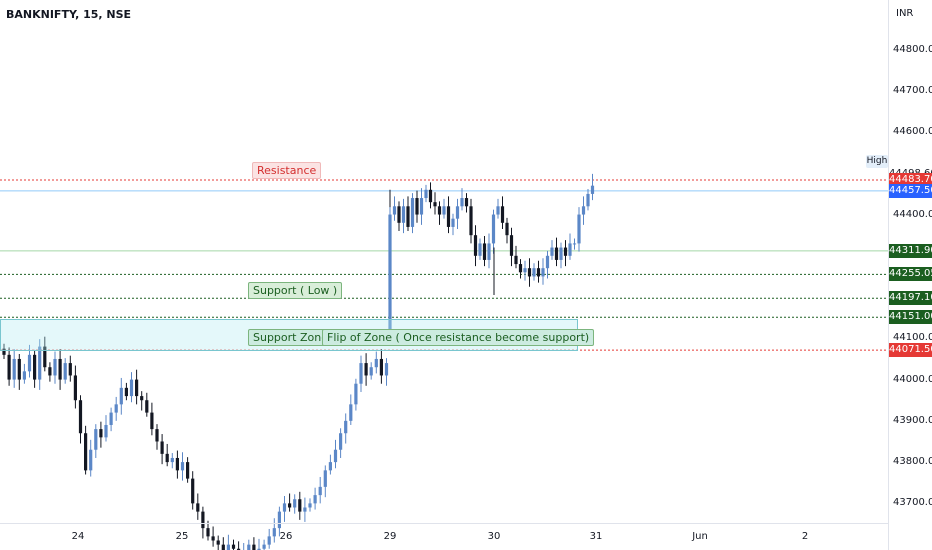 The width and height of the screenshot is (932, 550). I want to click on y-tick-label: 44000.00, so click(912, 379).